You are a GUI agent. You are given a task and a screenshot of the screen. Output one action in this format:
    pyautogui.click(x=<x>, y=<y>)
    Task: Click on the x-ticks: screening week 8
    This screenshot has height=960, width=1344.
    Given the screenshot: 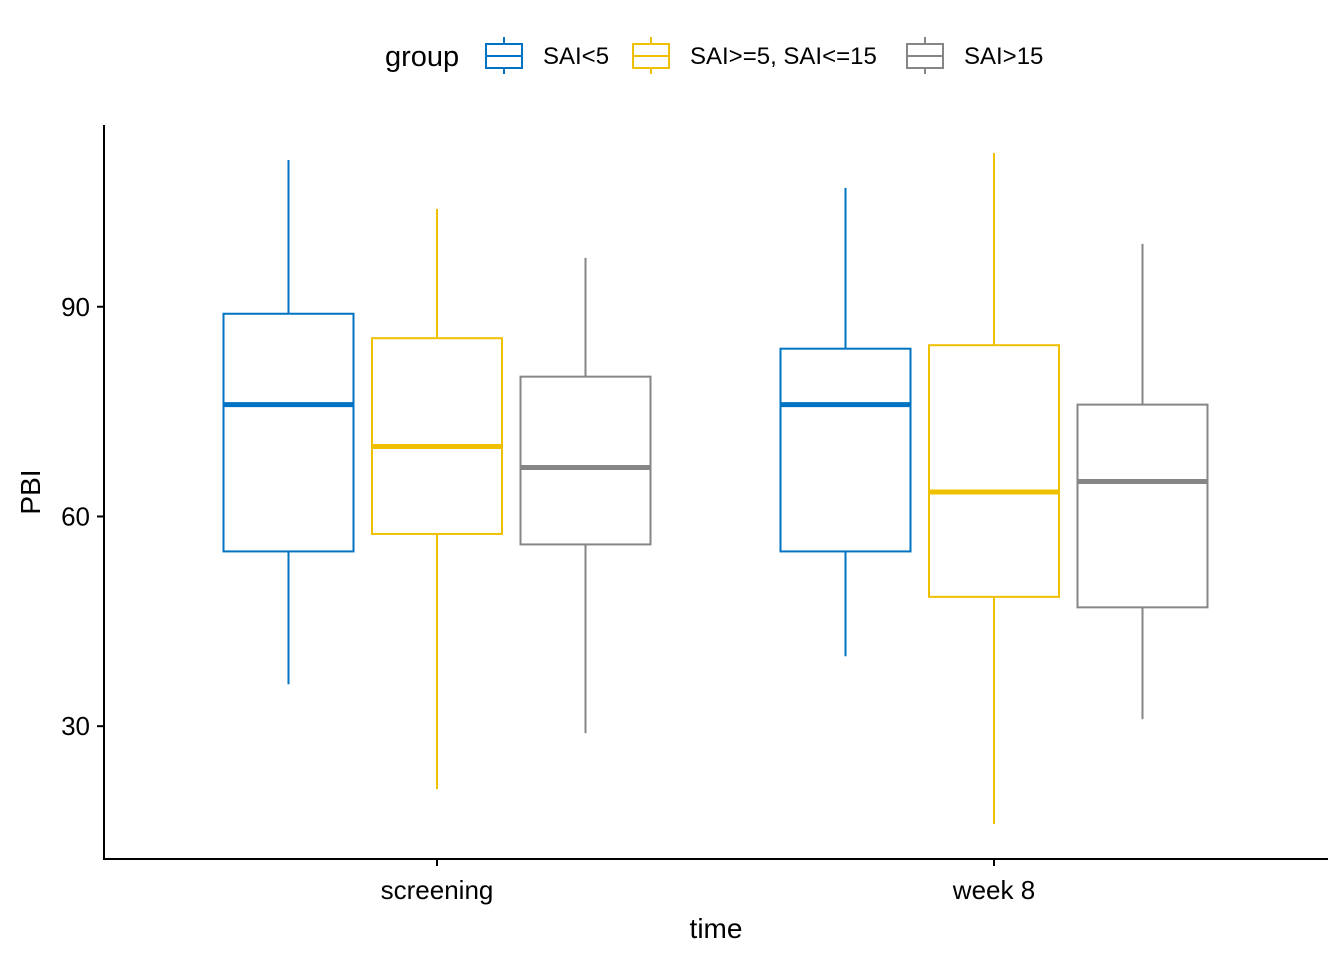 What is the action you would take?
    pyautogui.click(x=708, y=882)
    